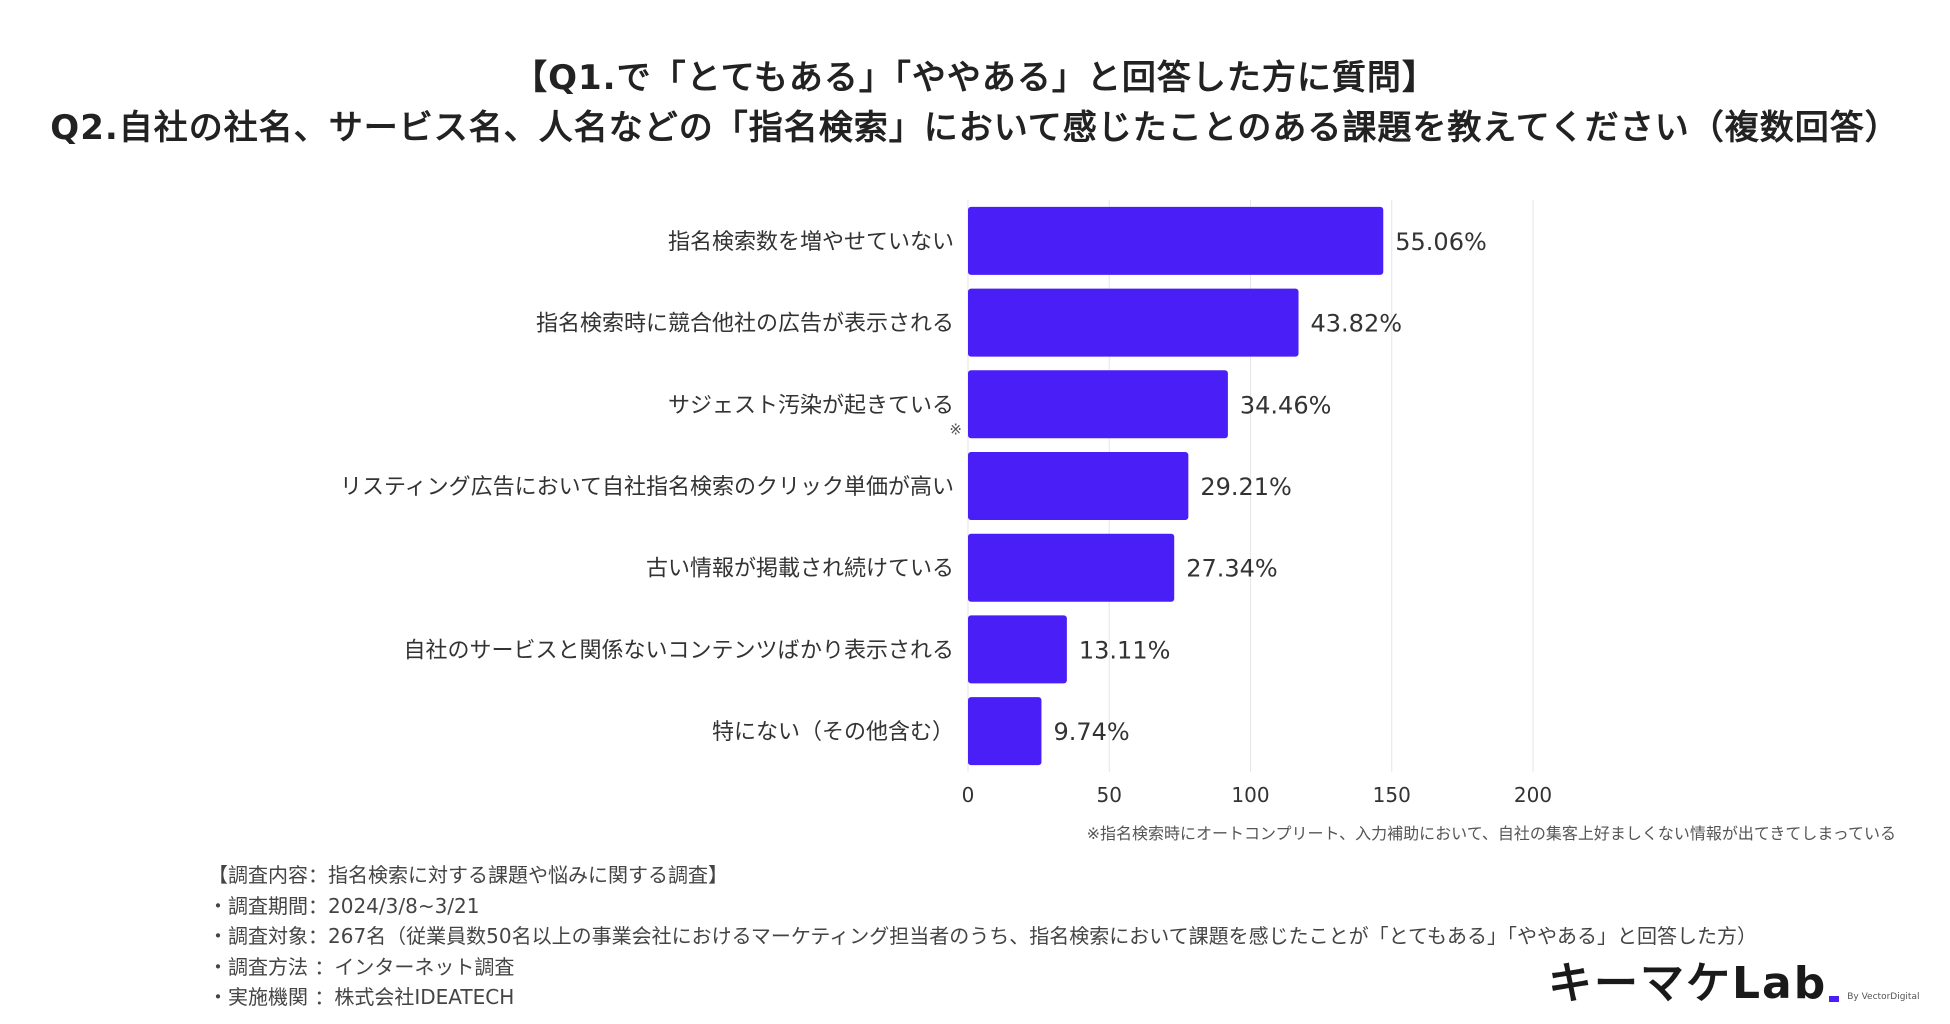 This screenshot has height=1024, width=1950. What do you see at coordinates (955, 429) in the screenshot?
I see `category-note-mark: ※` at bounding box center [955, 429].